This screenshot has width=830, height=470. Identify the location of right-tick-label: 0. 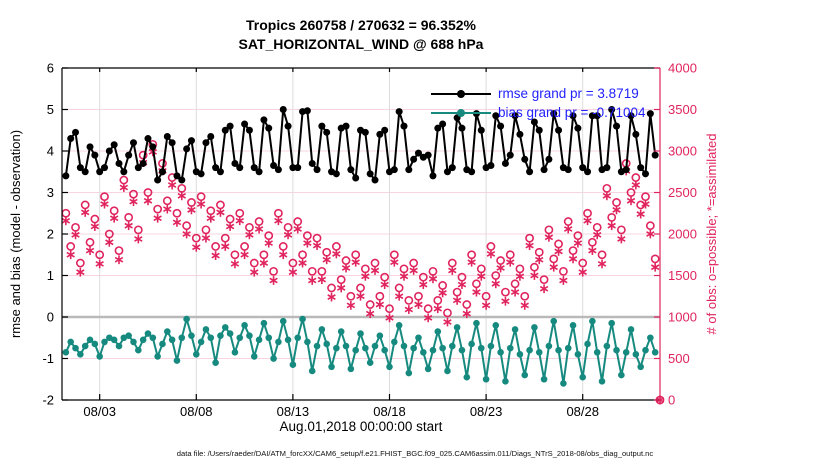
(671, 400).